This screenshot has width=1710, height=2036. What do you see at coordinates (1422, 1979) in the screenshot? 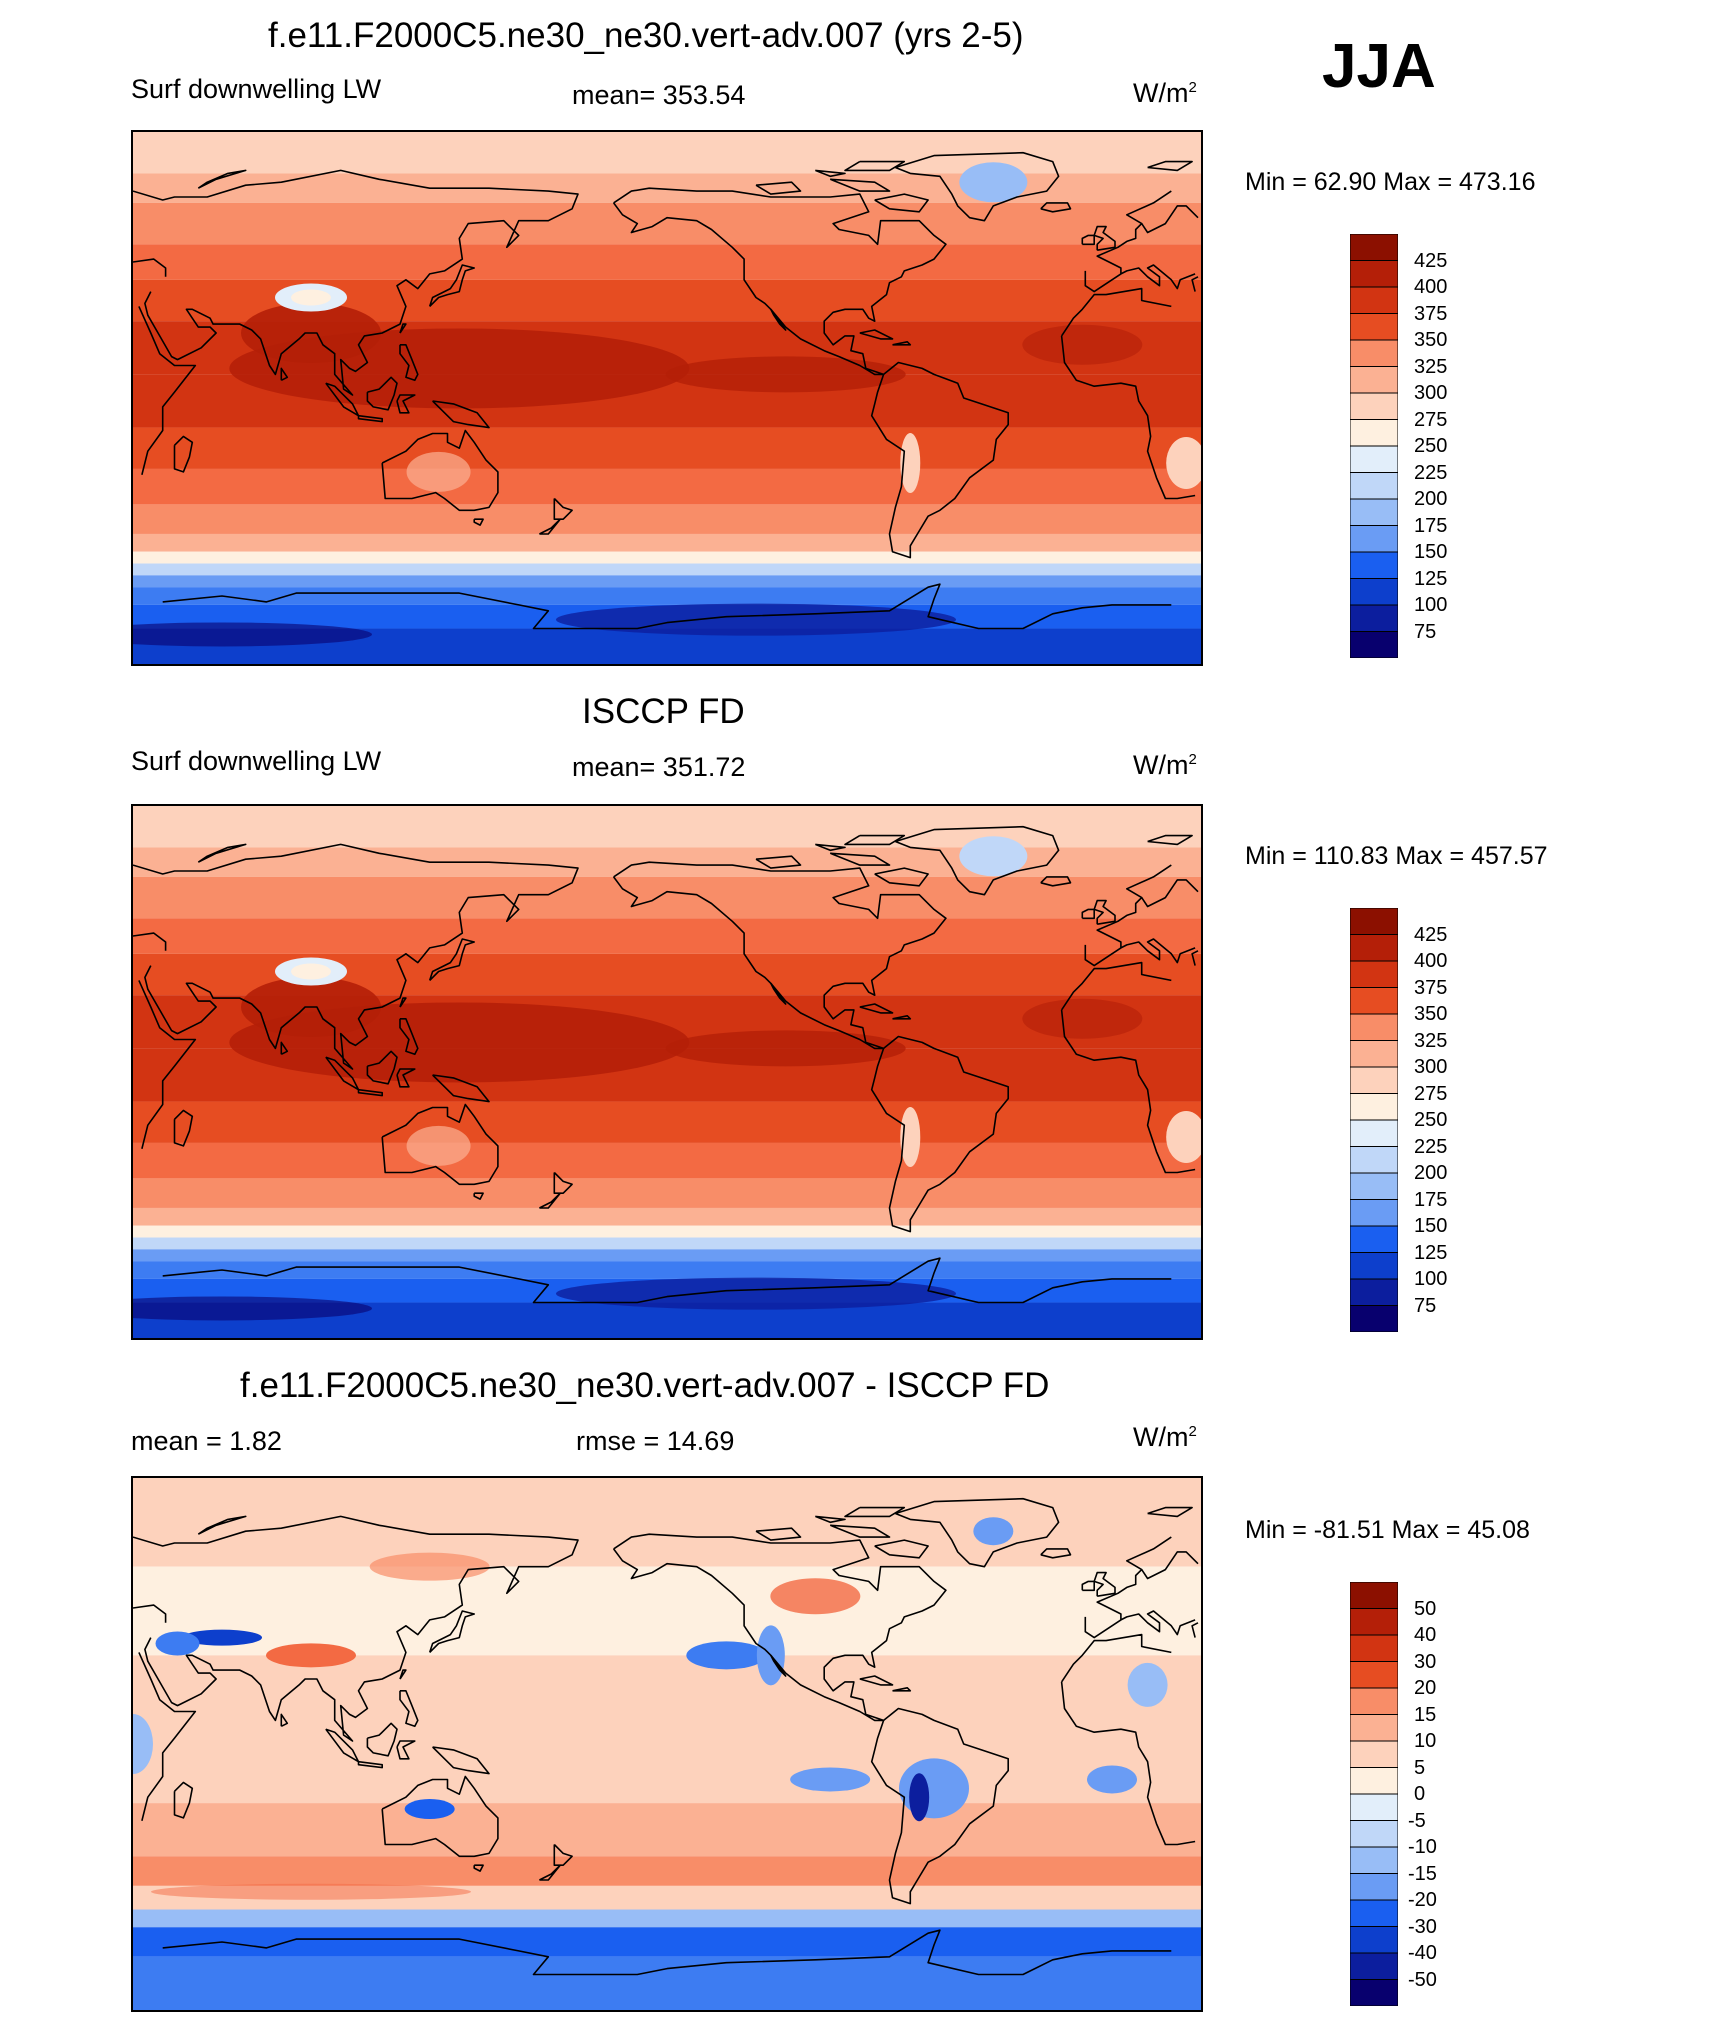
I see `colorbar-tick-label: -50` at bounding box center [1422, 1979].